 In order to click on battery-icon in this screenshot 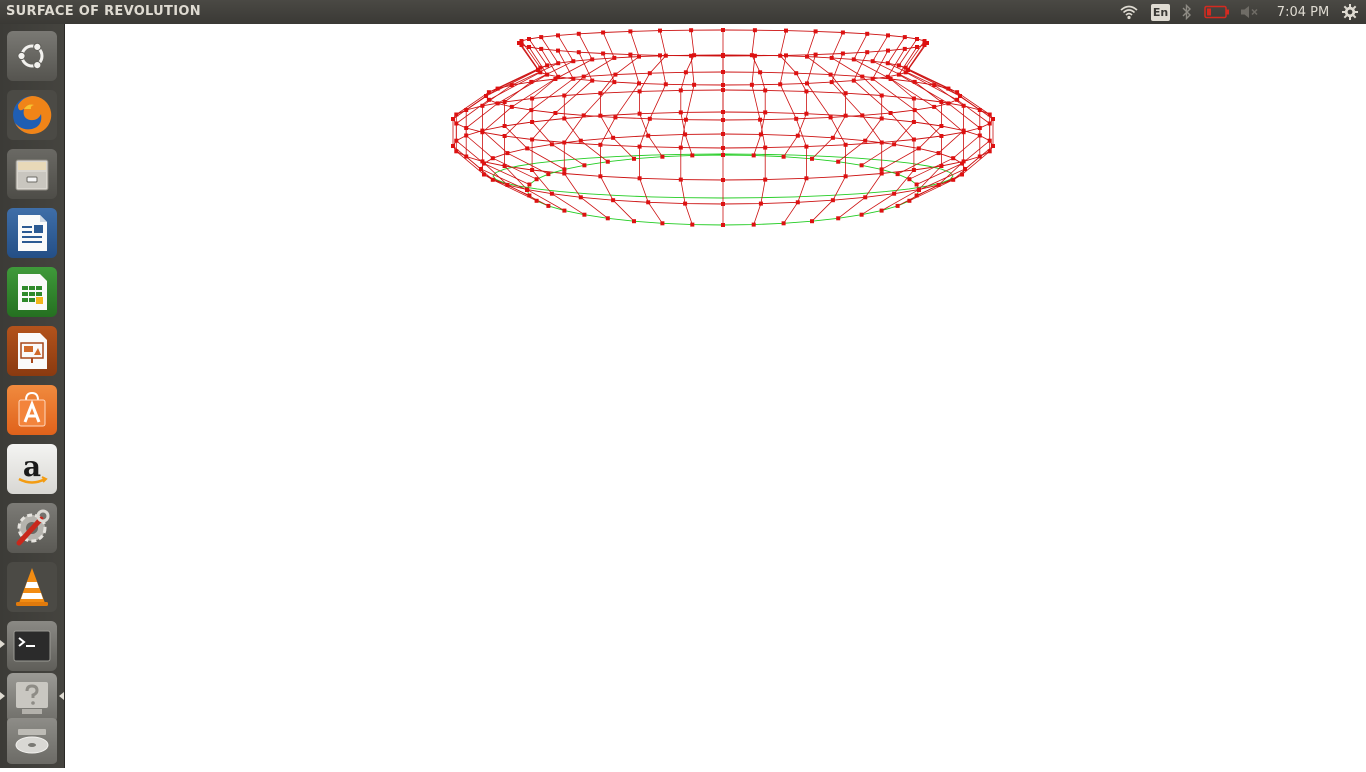, I will do `click(1217, 12)`.